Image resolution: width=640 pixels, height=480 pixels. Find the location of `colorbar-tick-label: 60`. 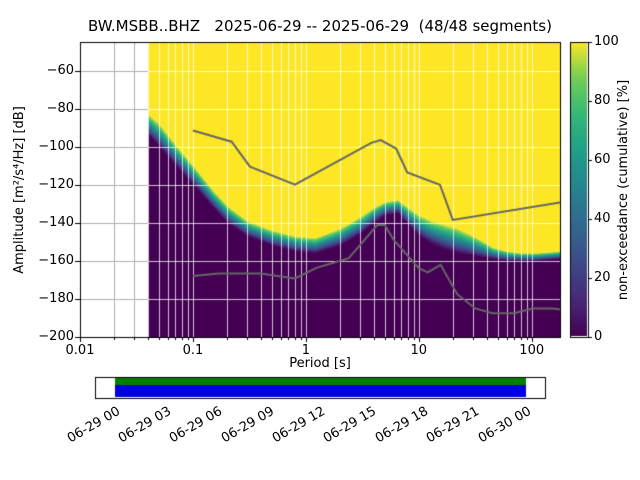

colorbar-tick-label: 60 is located at coordinates (602, 159).